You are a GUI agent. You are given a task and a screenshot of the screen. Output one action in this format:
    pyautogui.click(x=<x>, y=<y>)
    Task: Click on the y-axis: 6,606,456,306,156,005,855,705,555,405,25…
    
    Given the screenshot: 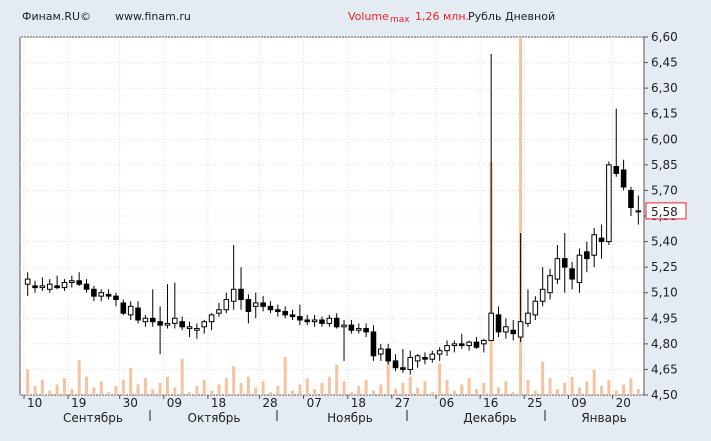 What is the action you would take?
    pyautogui.click(x=665, y=216)
    